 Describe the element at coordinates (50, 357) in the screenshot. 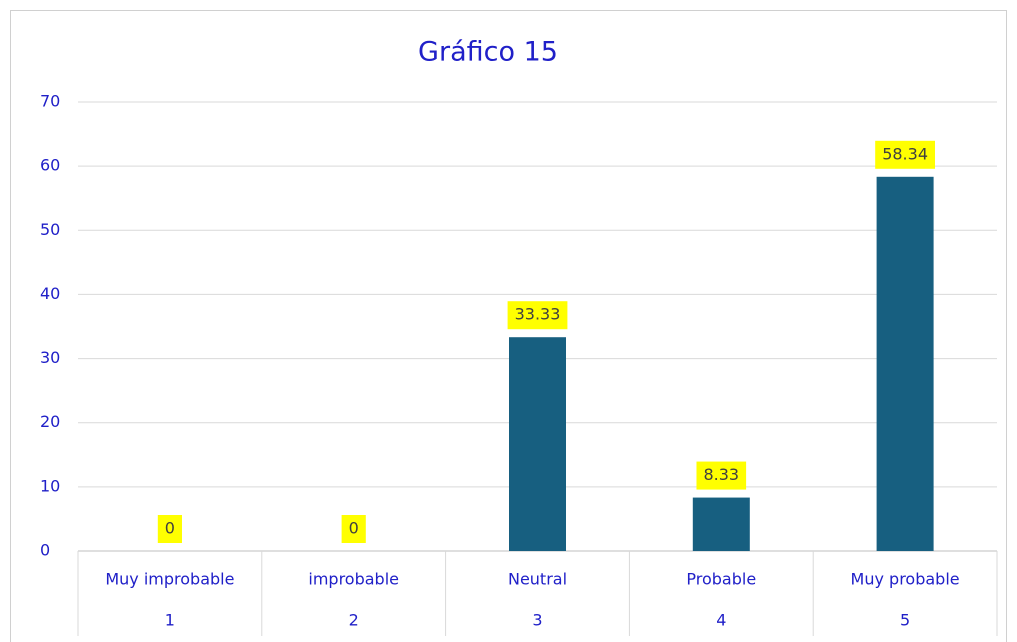

I see `y-tick-label: 30` at that location.